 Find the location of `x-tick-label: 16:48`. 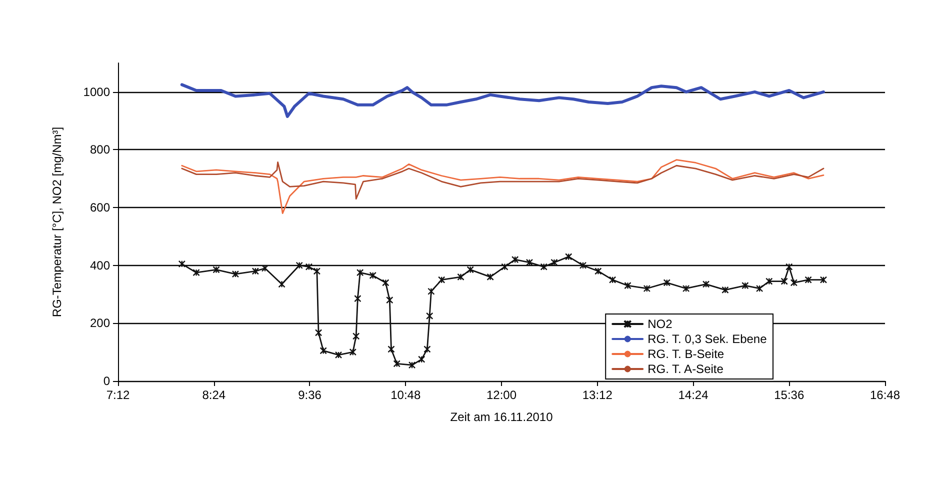

x-tick-label: 16:48 is located at coordinates (885, 395).